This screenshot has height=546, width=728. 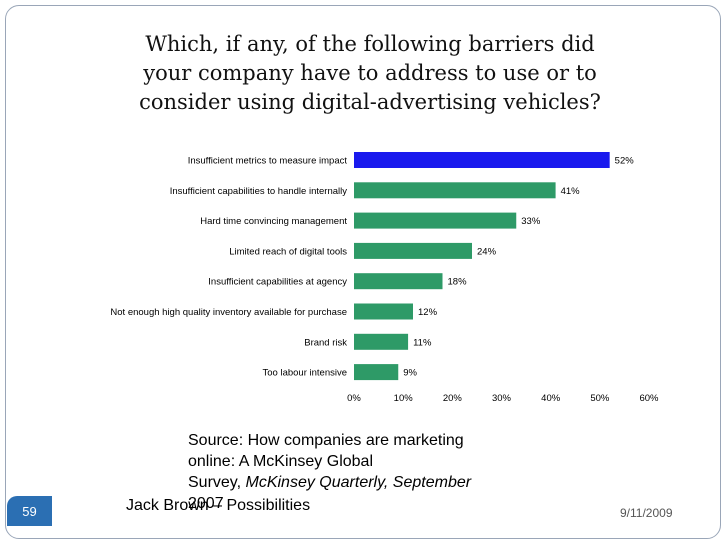 I want to click on x-axis-ticks-layer: 0% 10% 20% 30% 40% 50% 60%, so click(x=503, y=398).